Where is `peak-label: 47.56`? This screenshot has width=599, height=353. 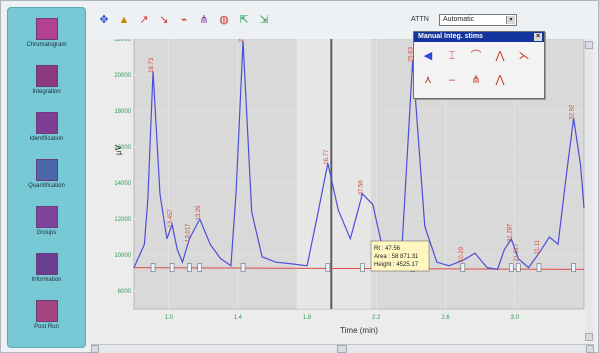
peak-label: 47.56 is located at coordinates (361, 188).